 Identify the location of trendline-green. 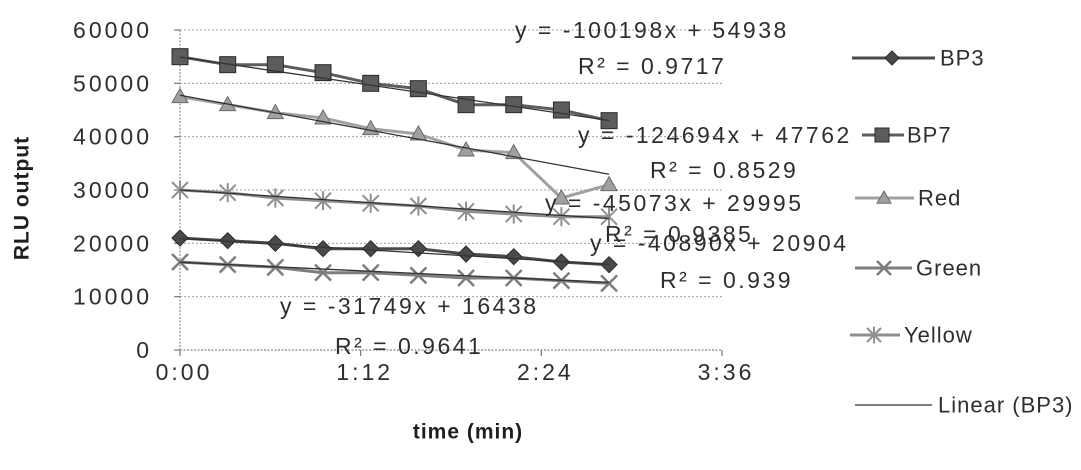
(394, 272).